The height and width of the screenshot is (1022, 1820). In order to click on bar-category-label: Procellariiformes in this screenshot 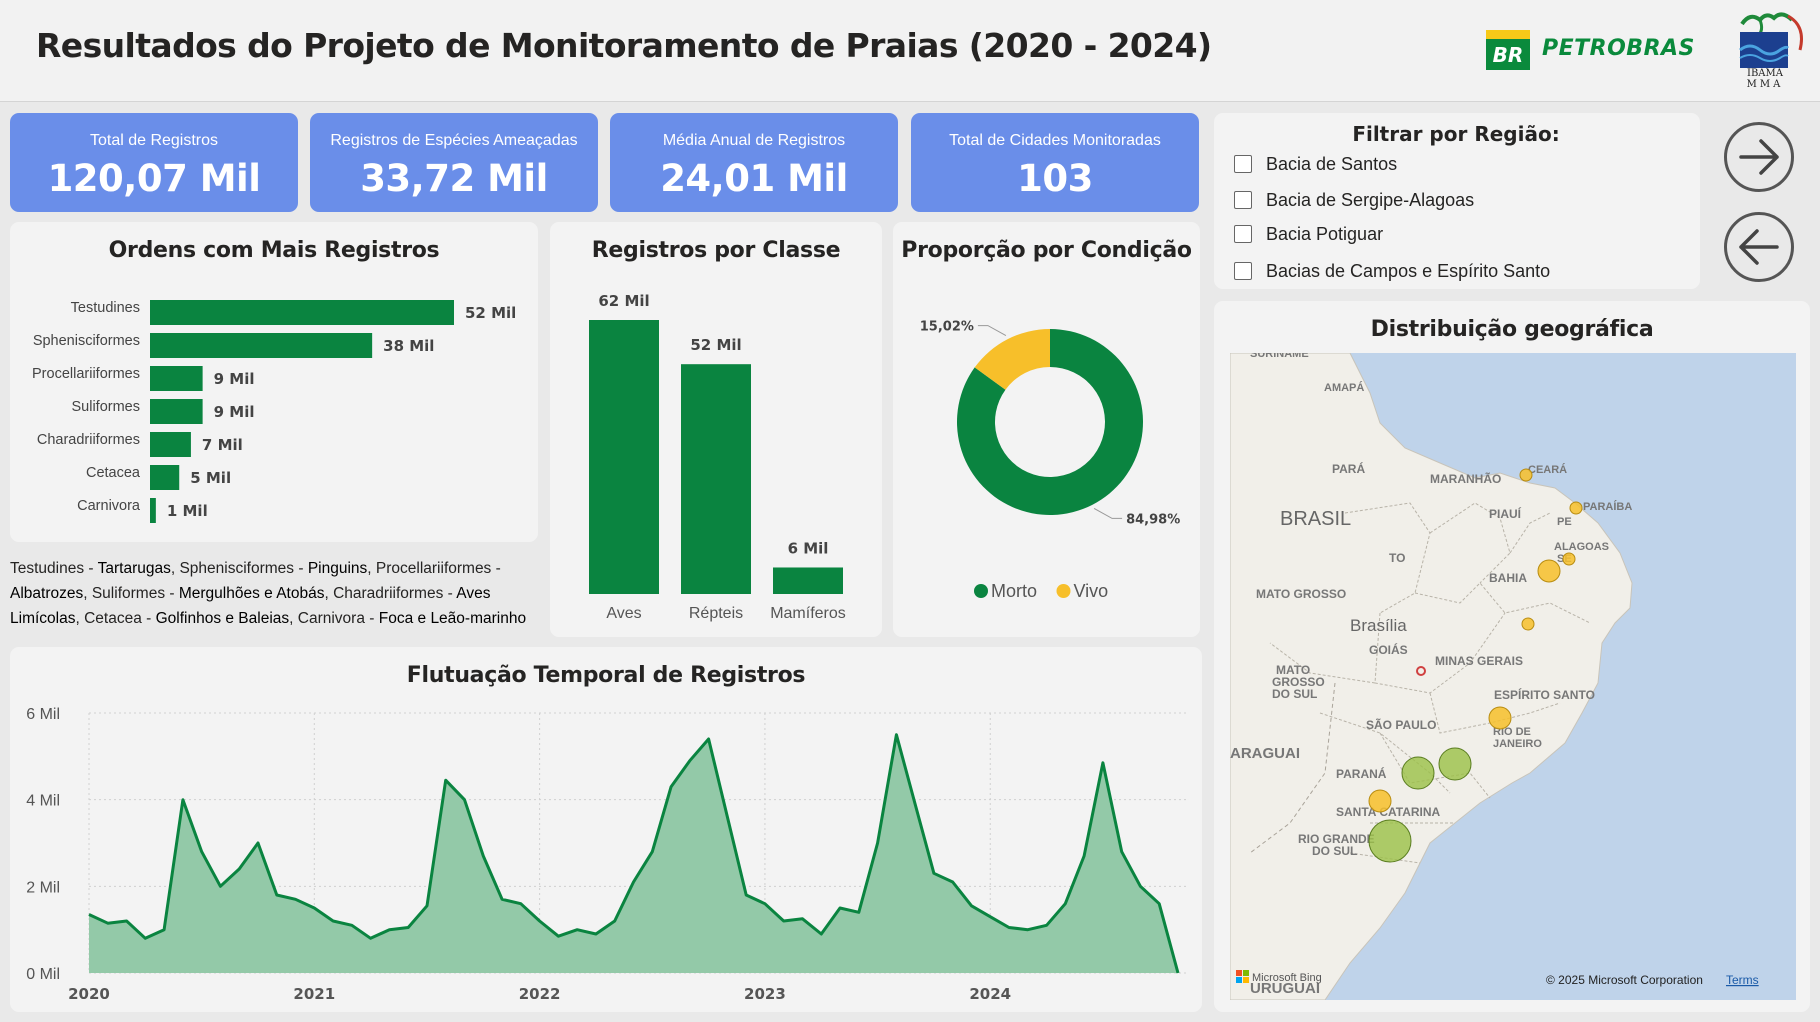, I will do `click(86, 374)`.